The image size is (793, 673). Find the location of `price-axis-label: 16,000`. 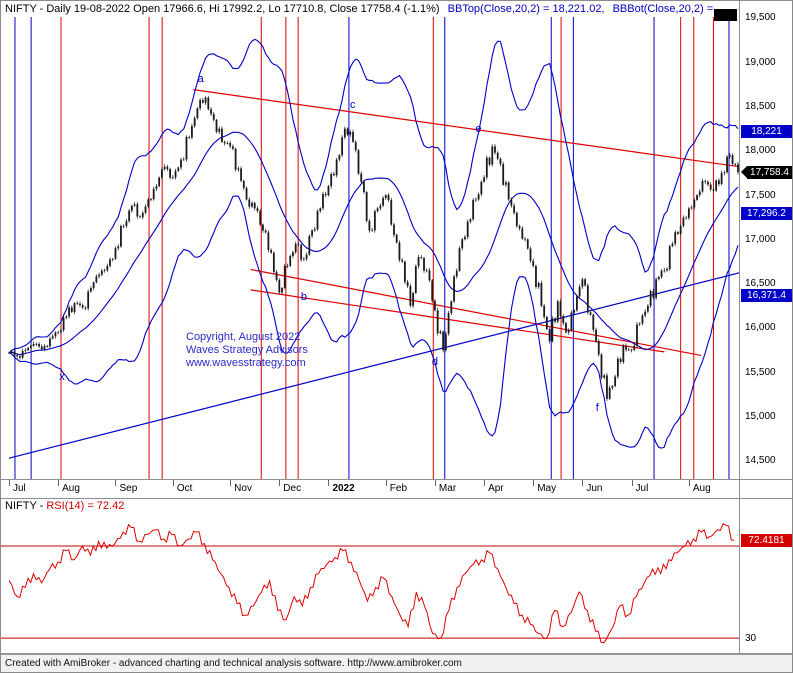

price-axis-label: 16,000 is located at coordinates (760, 328).